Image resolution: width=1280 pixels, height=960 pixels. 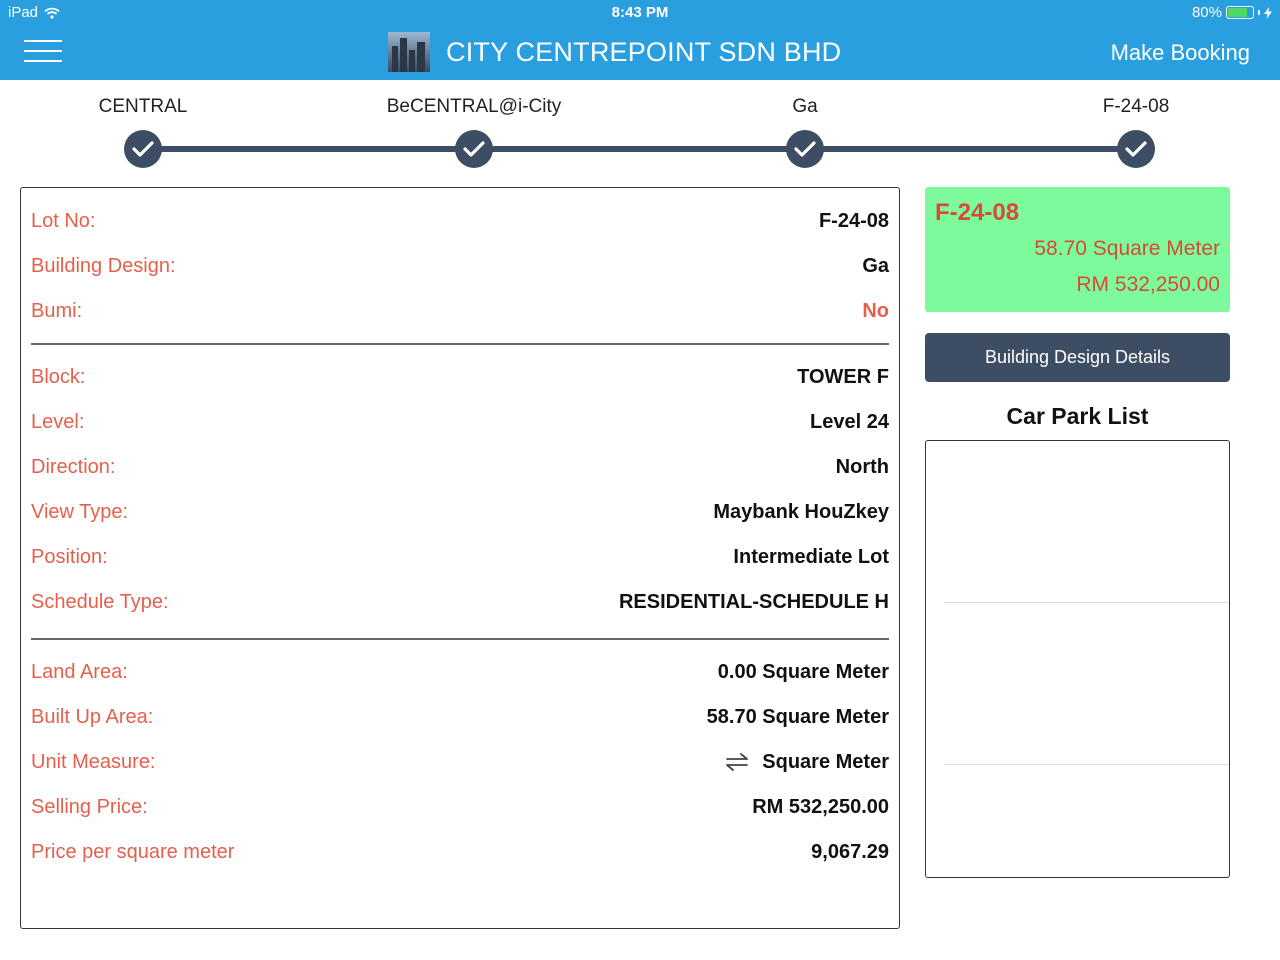 What do you see at coordinates (133, 851) in the screenshot?
I see `detail-label: Price per square meter` at bounding box center [133, 851].